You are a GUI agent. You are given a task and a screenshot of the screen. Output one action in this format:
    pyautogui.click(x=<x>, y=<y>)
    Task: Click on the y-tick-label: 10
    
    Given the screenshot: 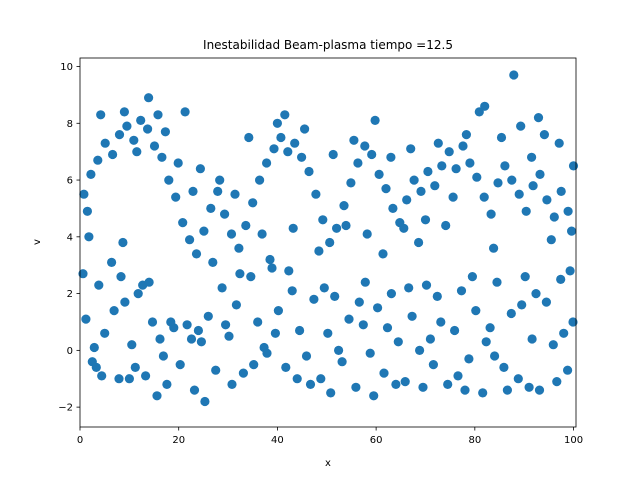 What is the action you would take?
    pyautogui.click(x=66, y=67)
    